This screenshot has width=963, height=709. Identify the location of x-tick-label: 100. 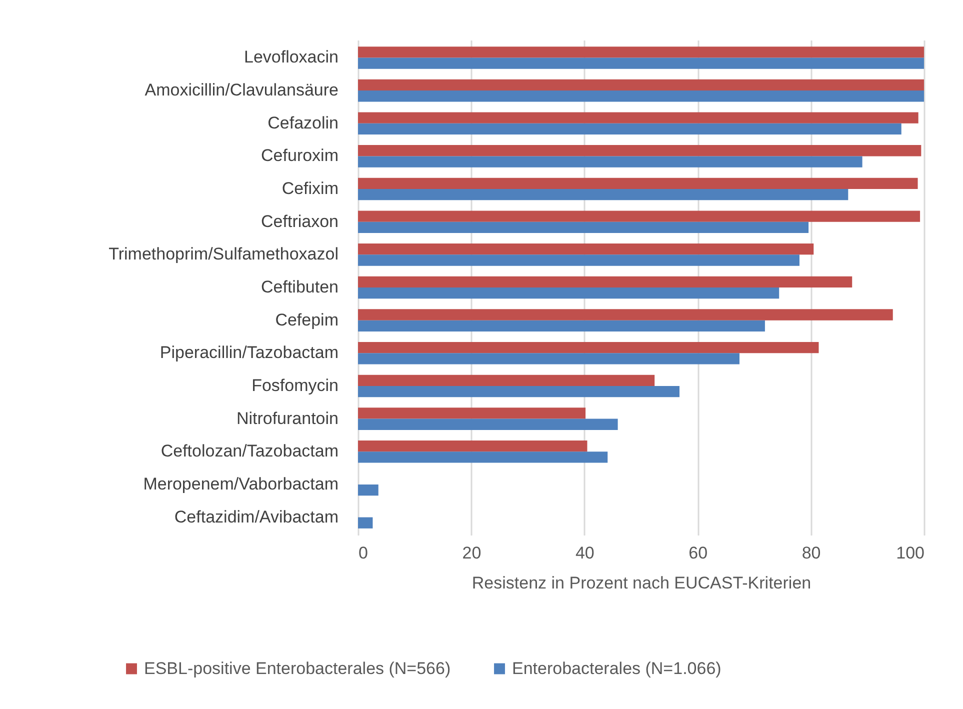
(910, 553).